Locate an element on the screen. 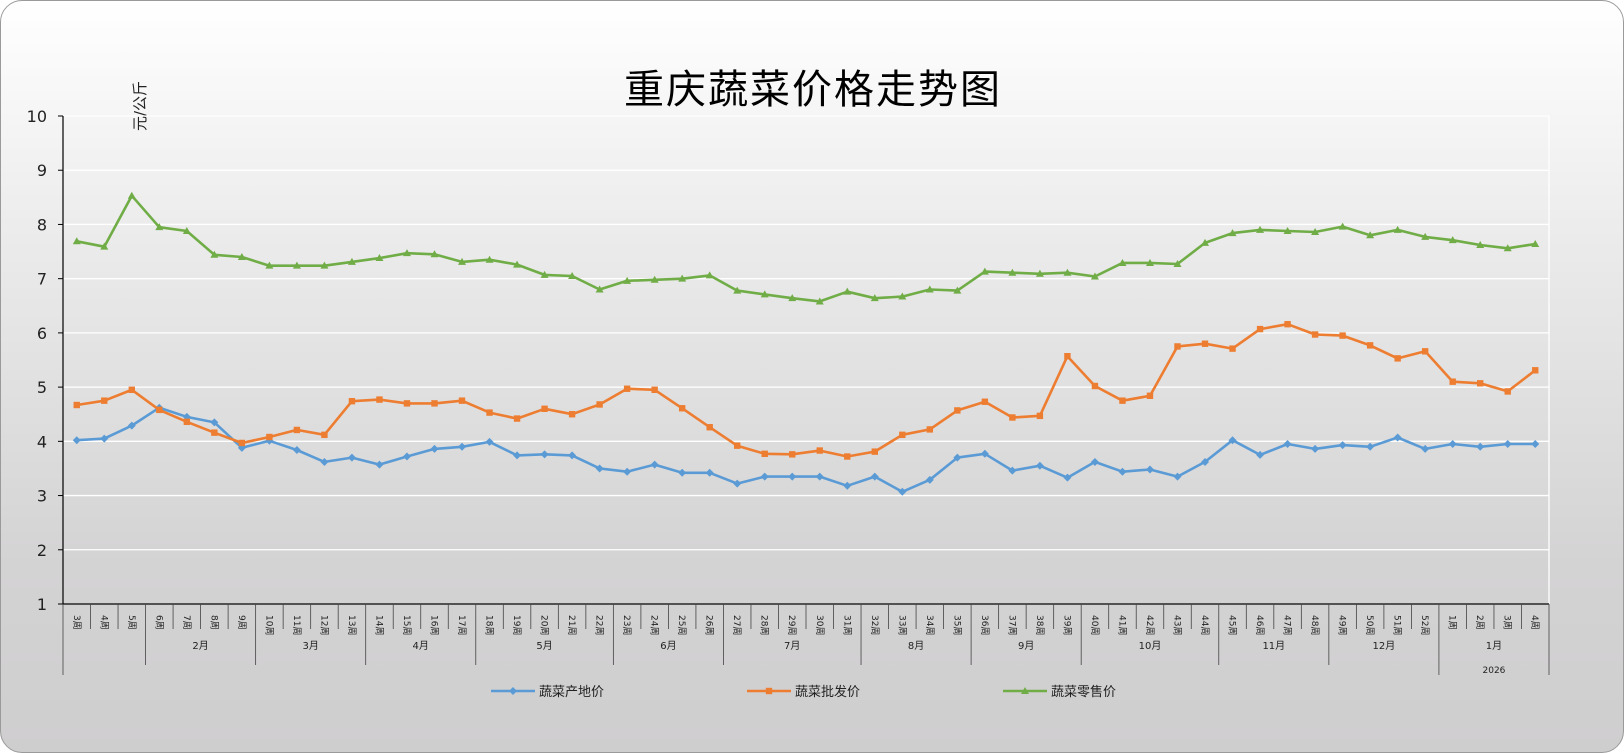 The height and width of the screenshot is (753, 1624). x-tick-label: 39周 is located at coordinates (1066, 625).